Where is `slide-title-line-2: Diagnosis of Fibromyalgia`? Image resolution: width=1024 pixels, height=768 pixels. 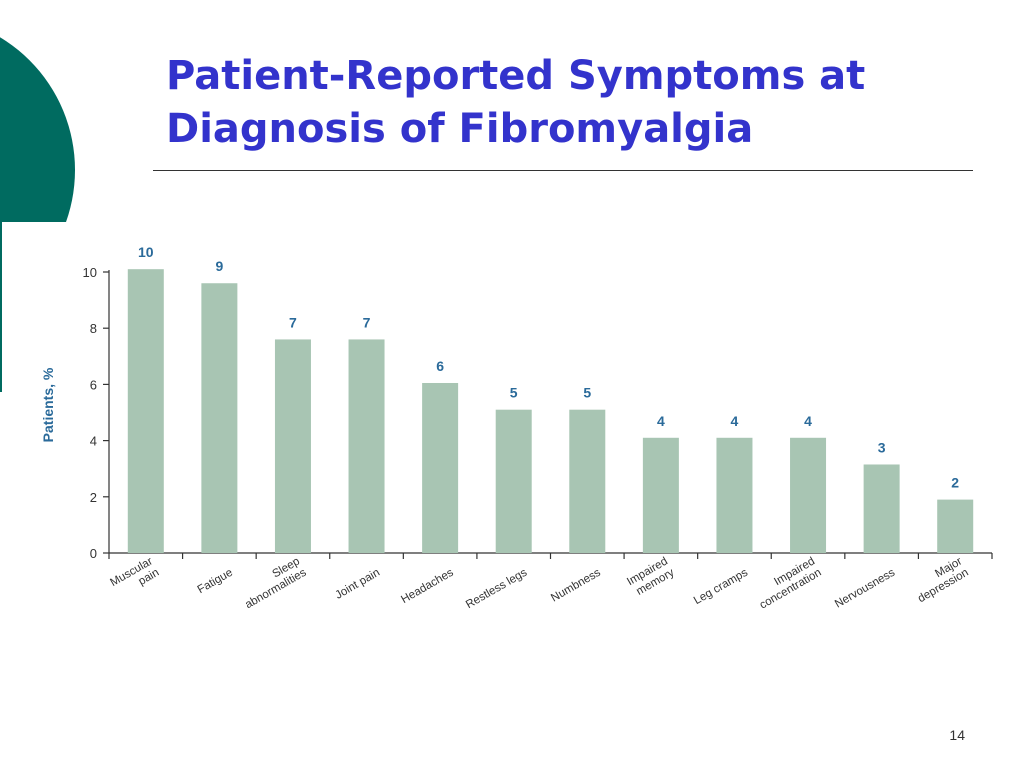 slide-title-line-2: Diagnosis of Fibromyalgia is located at coordinates (460, 129).